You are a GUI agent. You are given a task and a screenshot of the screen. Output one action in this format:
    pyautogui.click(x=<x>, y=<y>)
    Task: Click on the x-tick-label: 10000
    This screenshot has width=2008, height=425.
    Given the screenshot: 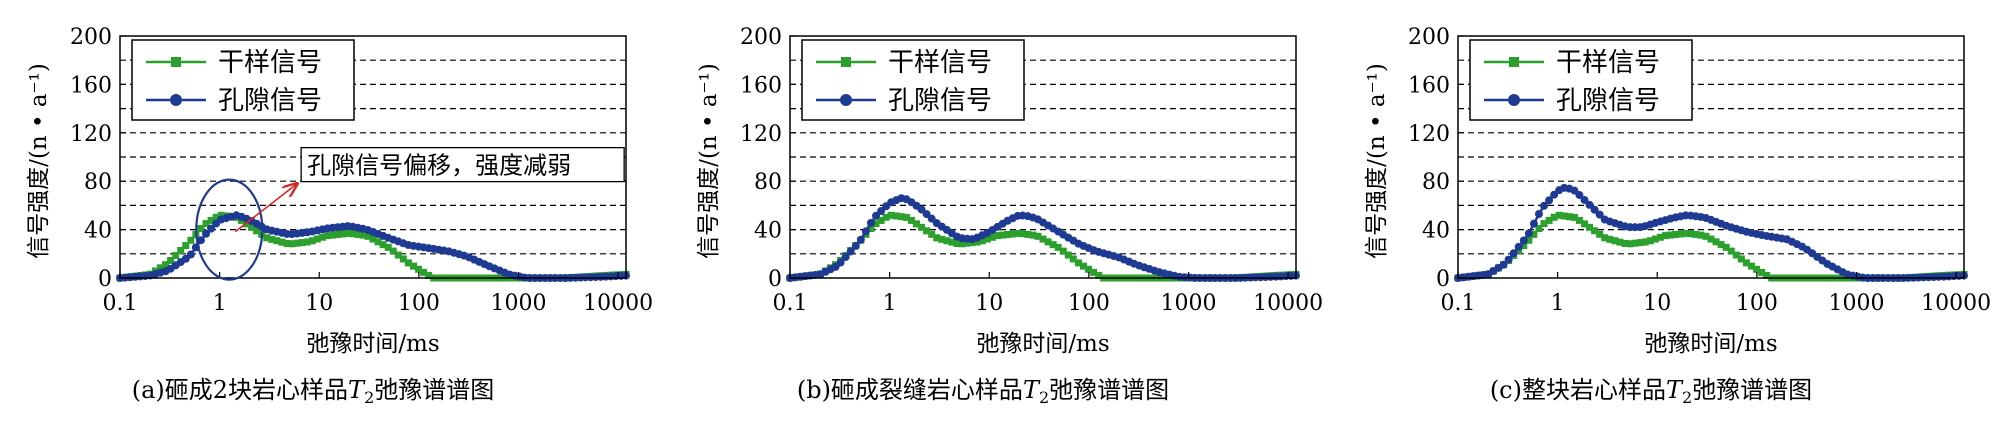 What is the action you would take?
    pyautogui.click(x=618, y=303)
    